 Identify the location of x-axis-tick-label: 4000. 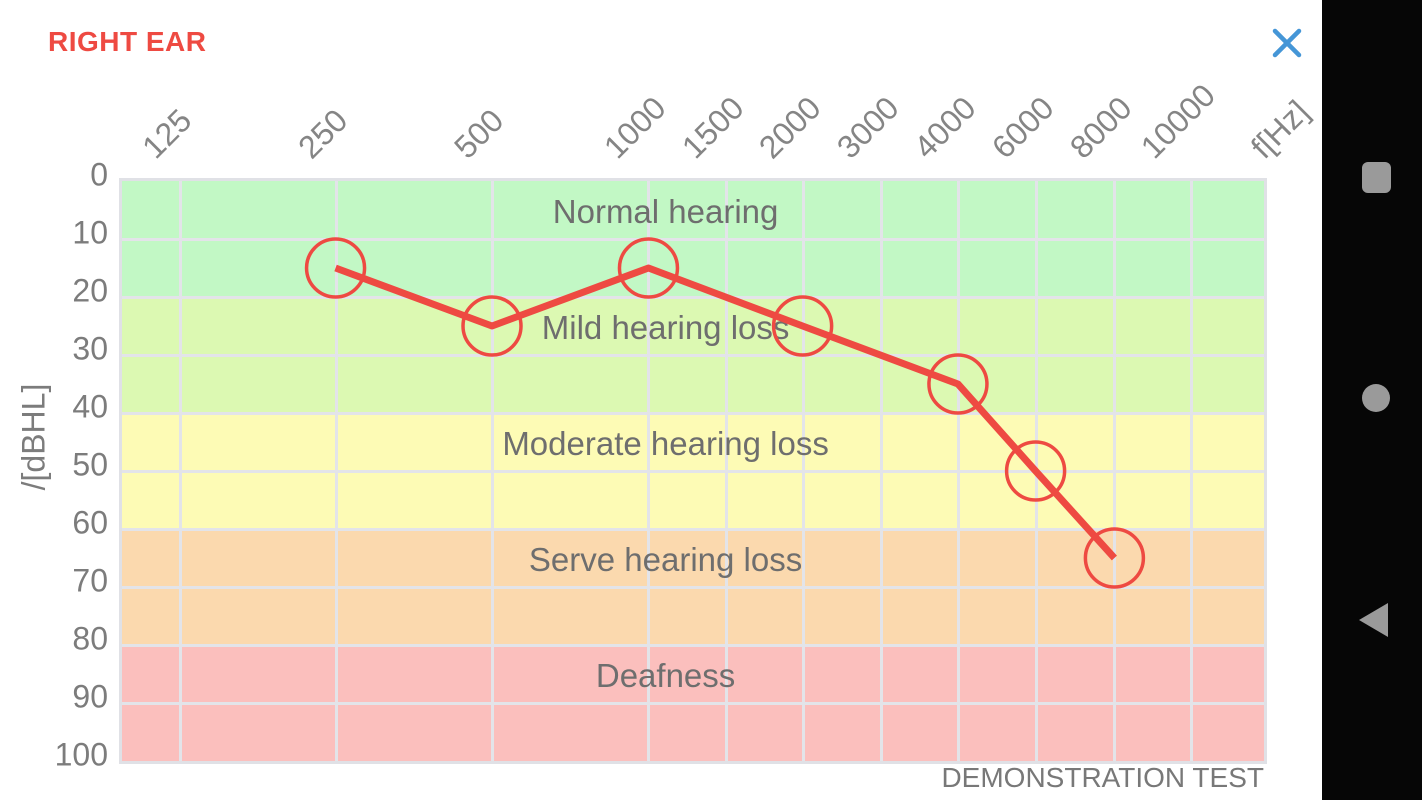
(944, 127).